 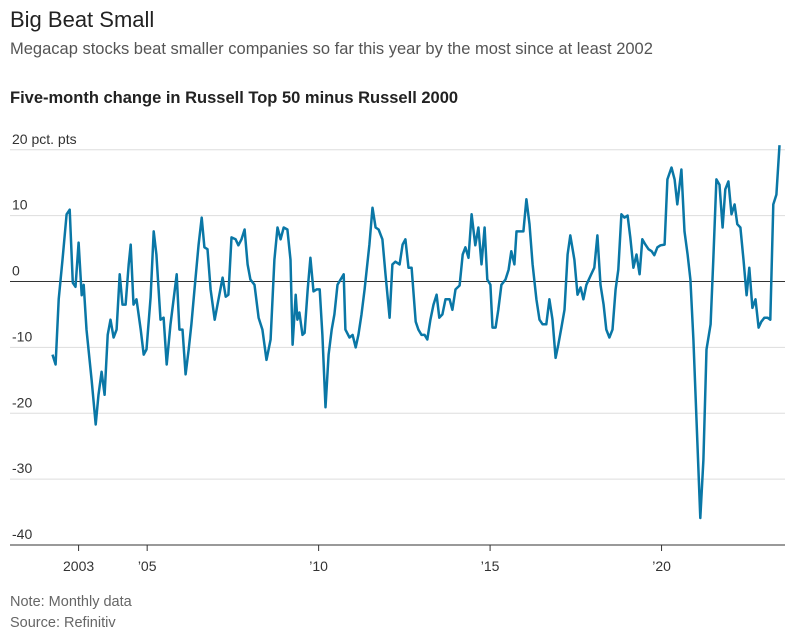 What do you see at coordinates (147, 566) in the screenshot?
I see `x-tick-label: ’05` at bounding box center [147, 566].